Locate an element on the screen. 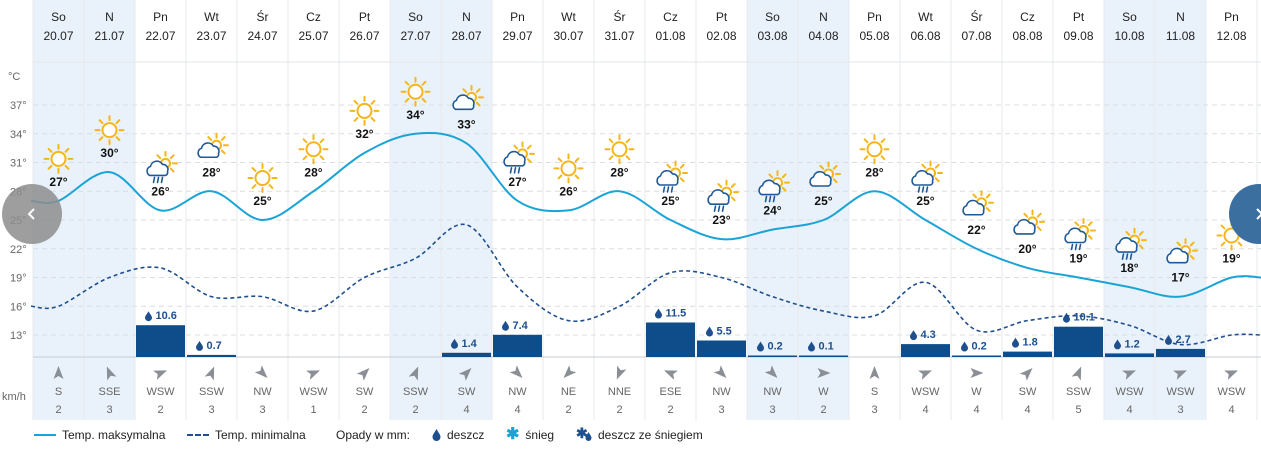  date-label: 21.07 is located at coordinates (109, 36).